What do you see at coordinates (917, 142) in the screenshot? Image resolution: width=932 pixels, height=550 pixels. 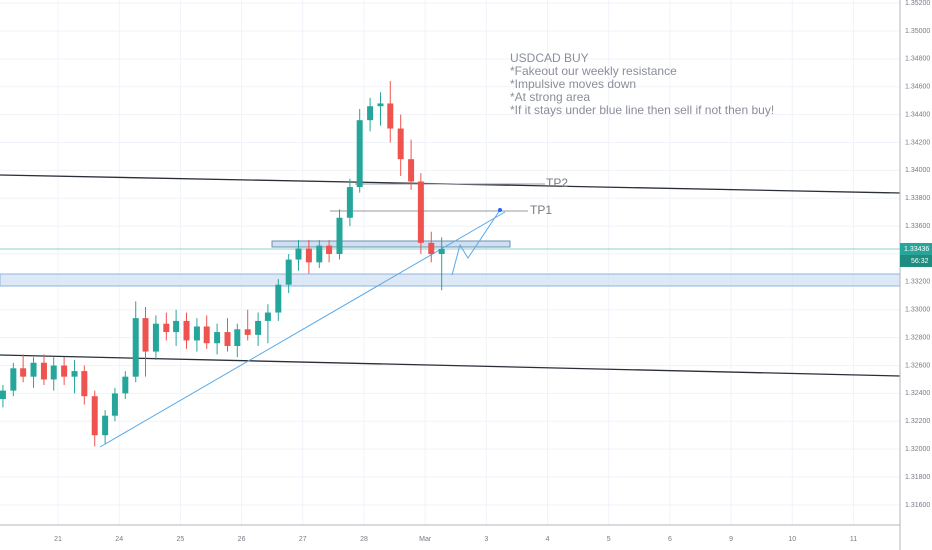 I see `y-tick-label: 1.34200` at bounding box center [917, 142].